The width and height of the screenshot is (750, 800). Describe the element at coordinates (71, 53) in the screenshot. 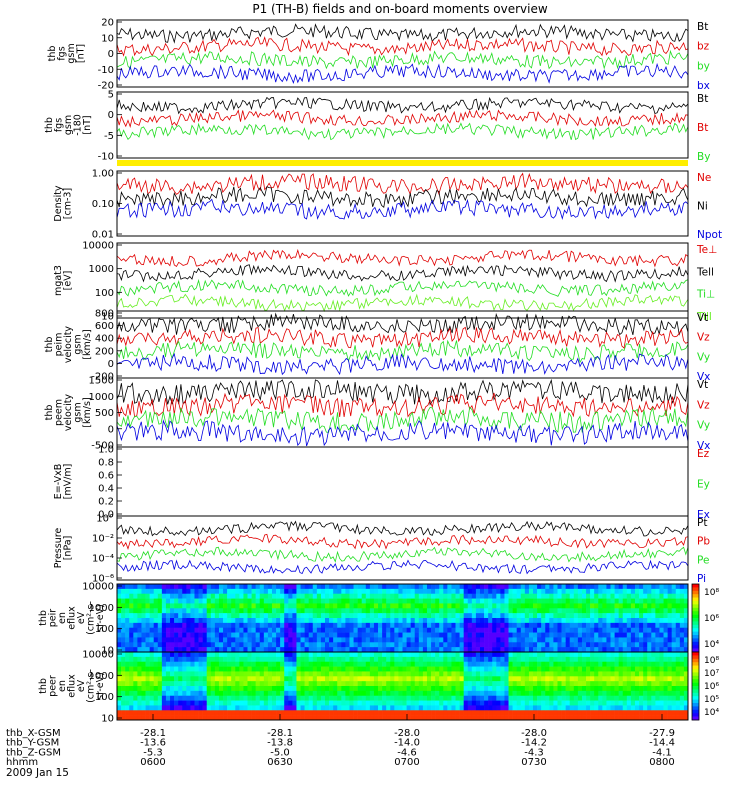

I see `y-axis-label-line: gsm` at that location.